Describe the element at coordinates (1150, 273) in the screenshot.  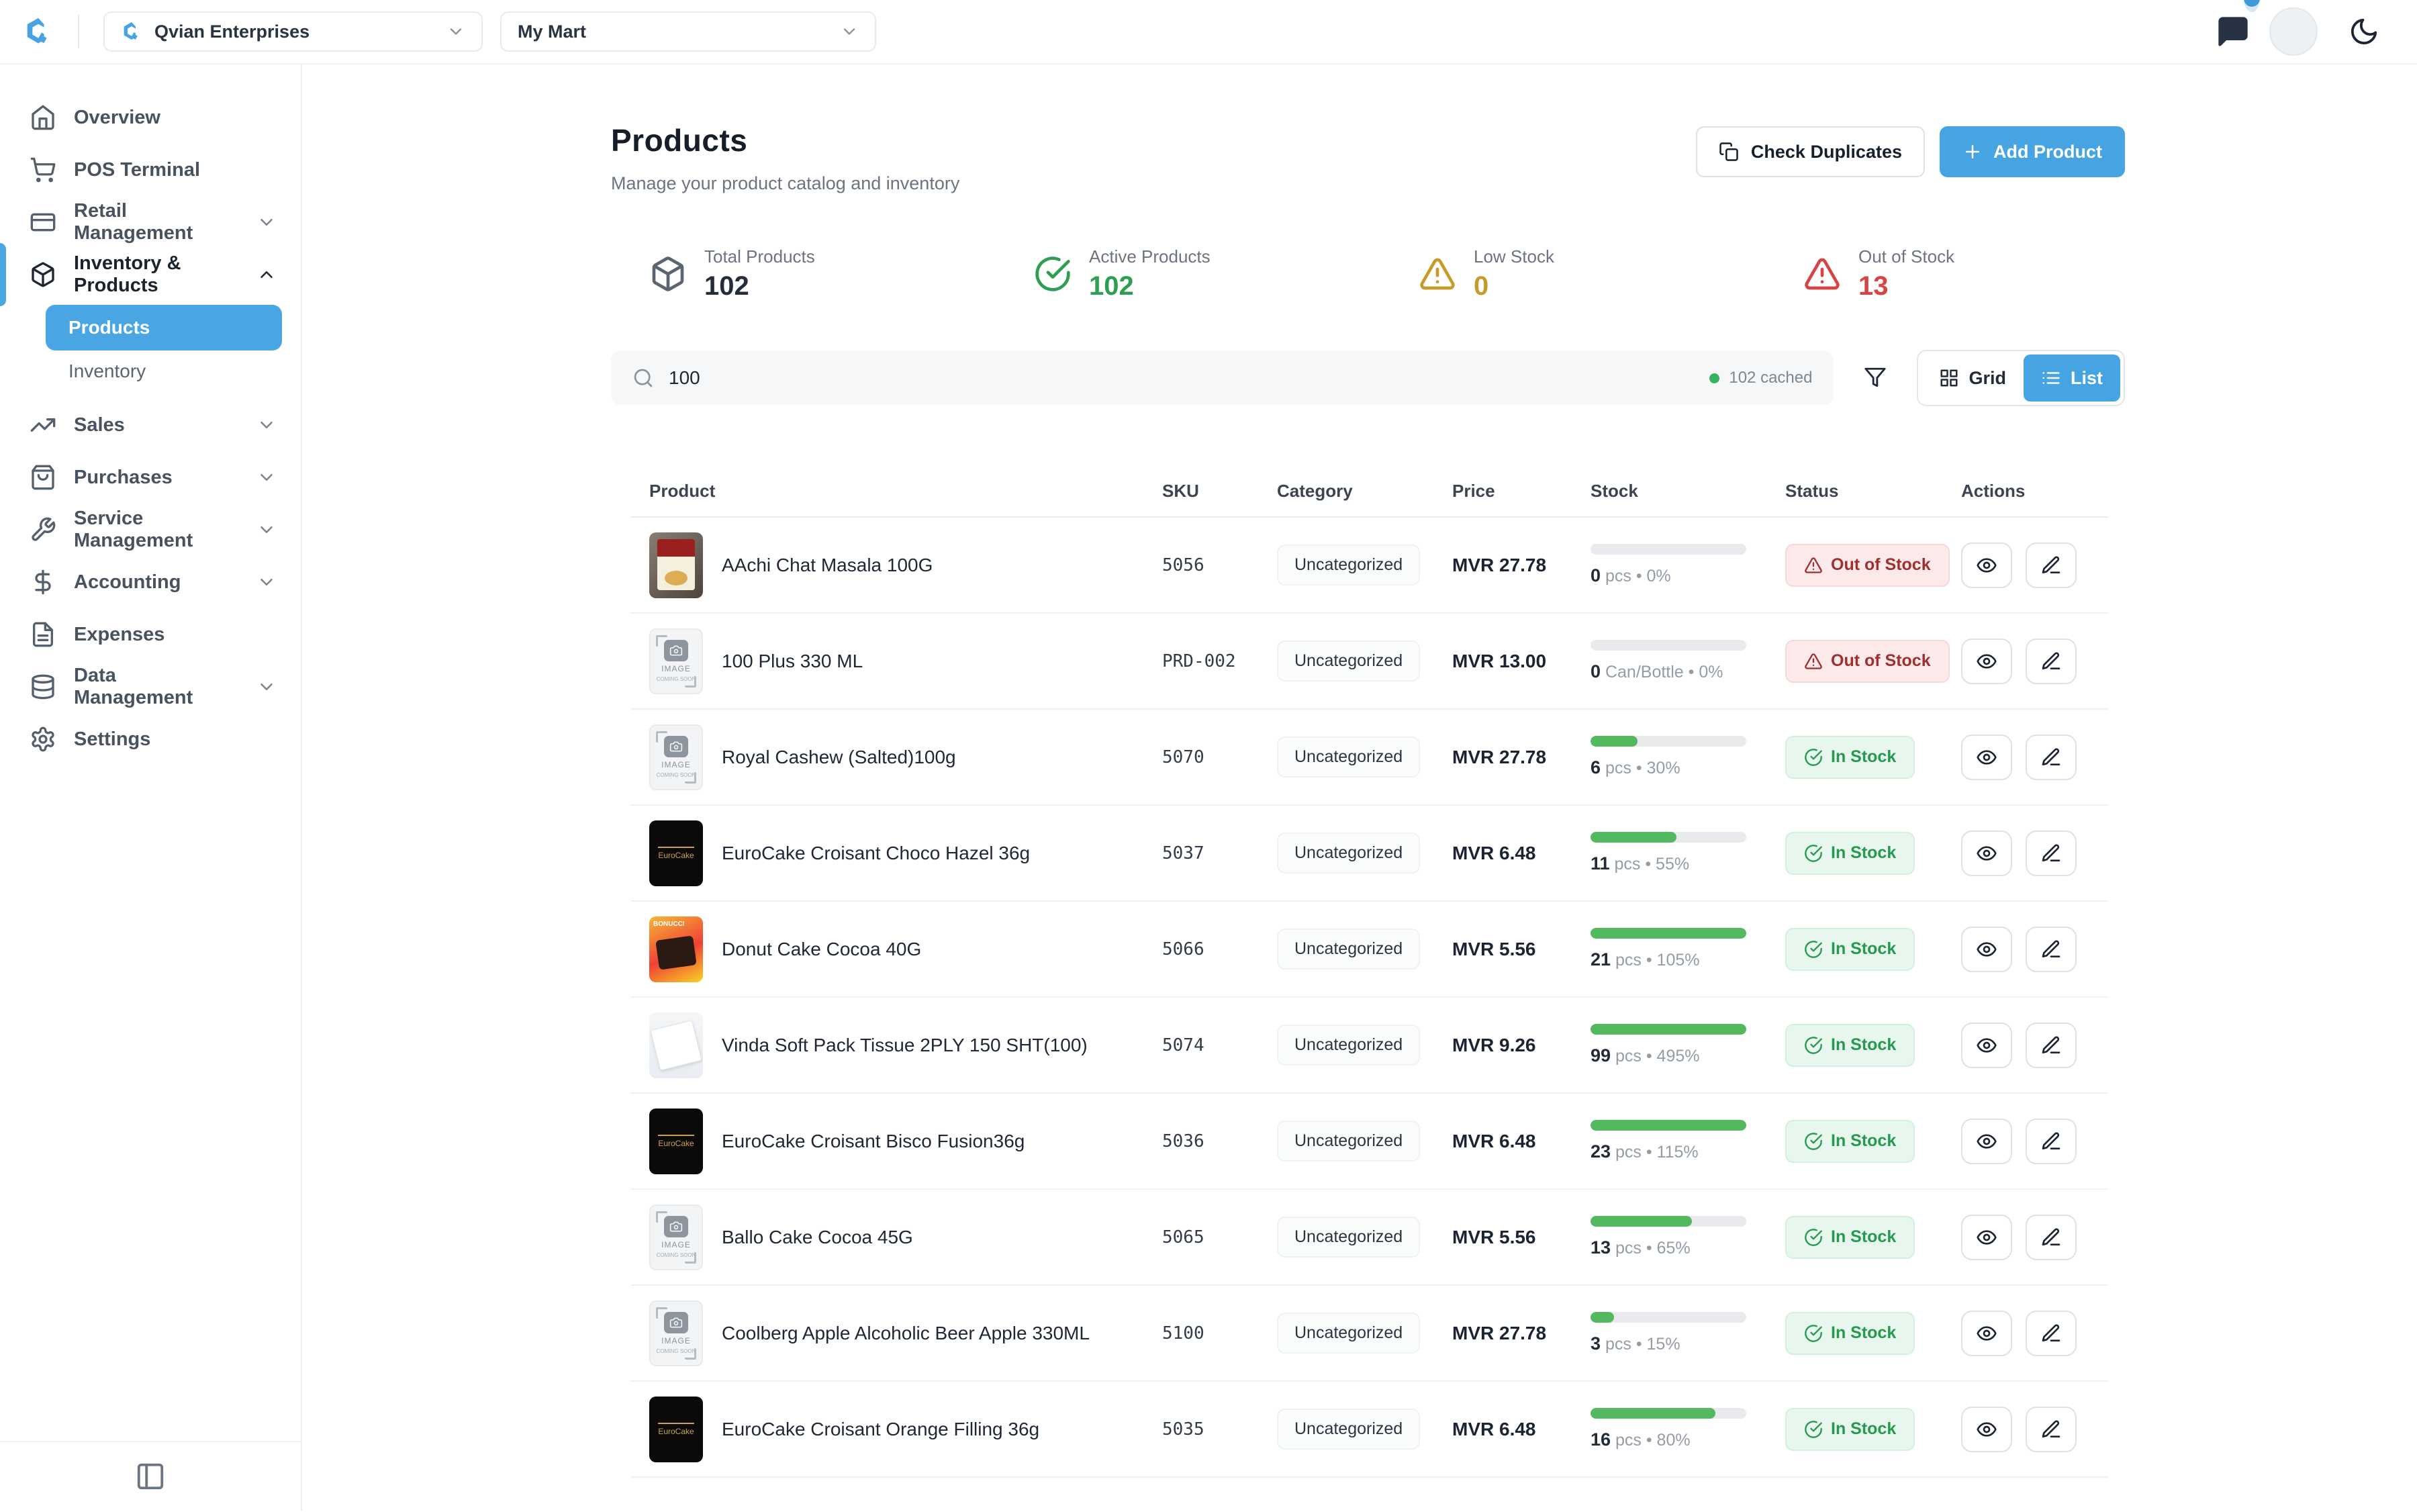
I see `stat-text: Active Products 102` at that location.